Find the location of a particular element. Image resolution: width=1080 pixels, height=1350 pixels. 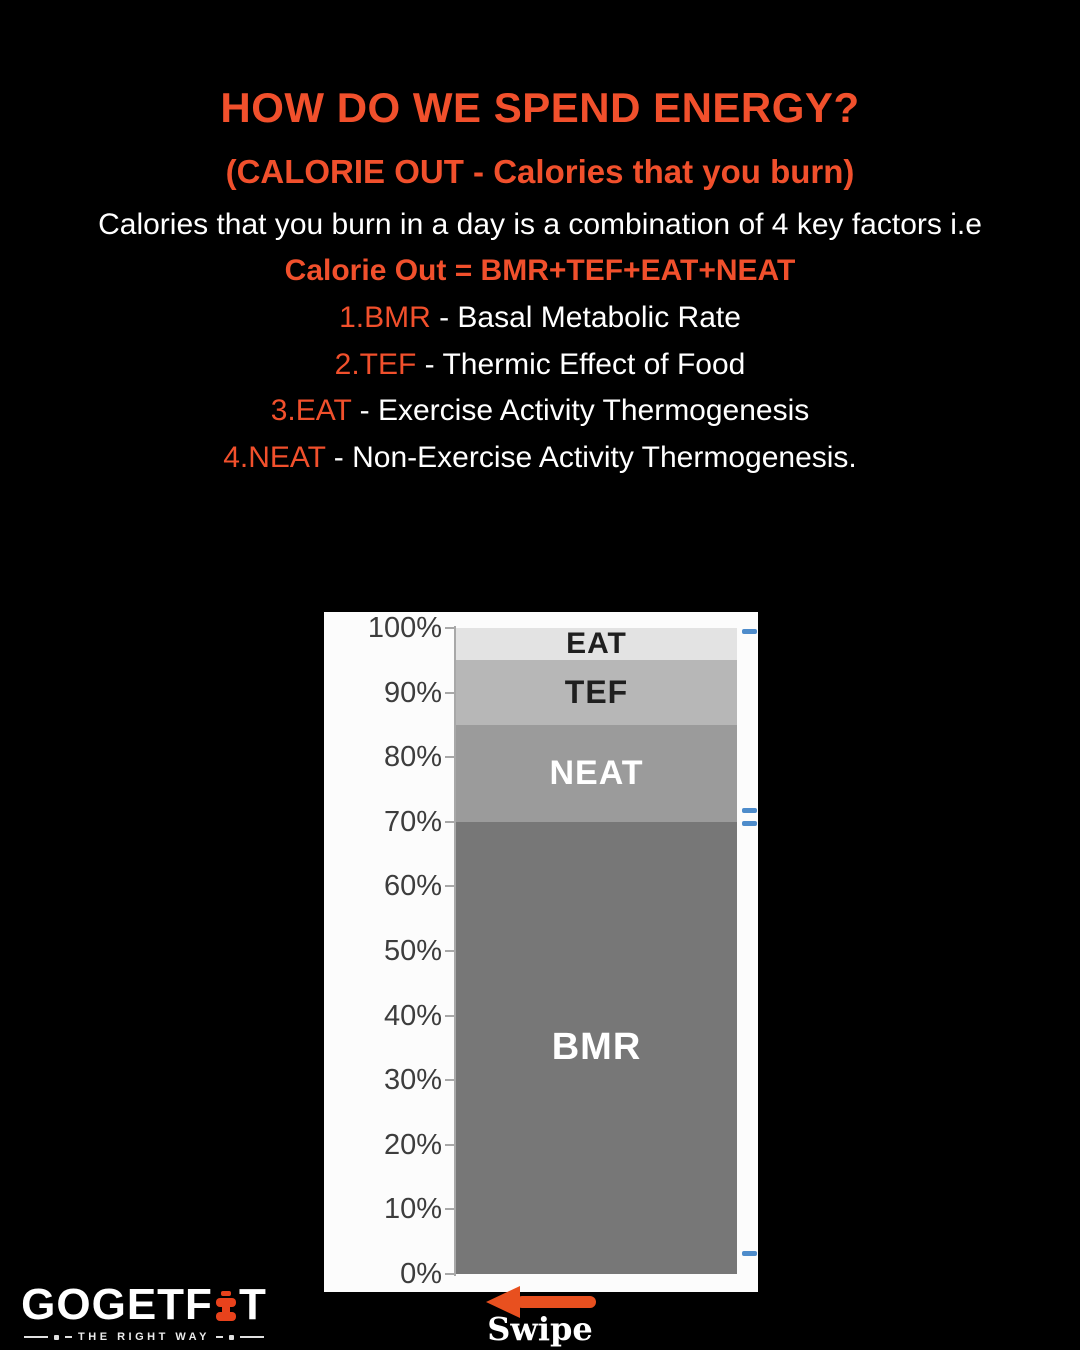

stacked-bar: EAT TEF NEAT BMR is located at coordinates (596, 950).